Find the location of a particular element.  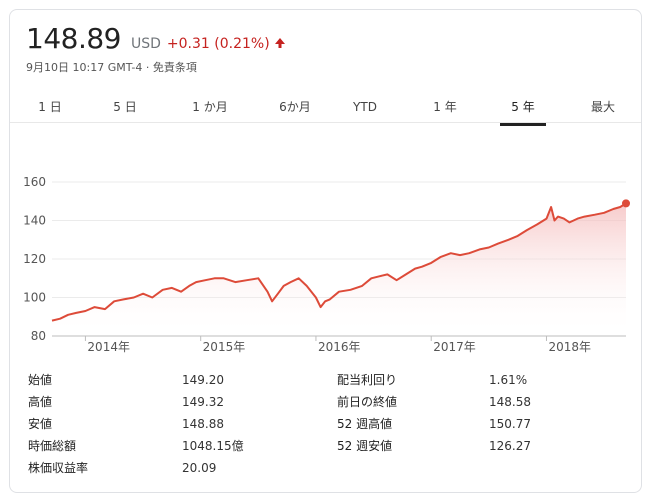

stat-label-pe-ratio: 株価収益率 is located at coordinates (58, 468).